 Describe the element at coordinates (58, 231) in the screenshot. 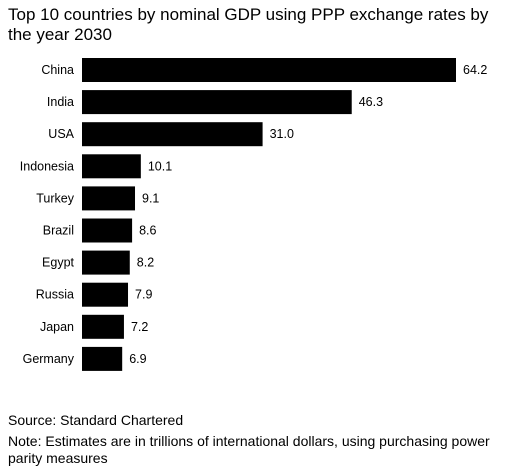

I see `category-label-brazil: Brazil` at that location.